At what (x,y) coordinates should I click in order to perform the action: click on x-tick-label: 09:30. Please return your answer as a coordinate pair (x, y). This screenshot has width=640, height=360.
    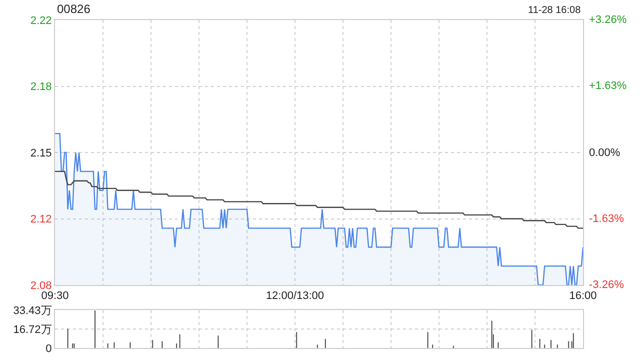
    Looking at the image, I should click on (55, 296).